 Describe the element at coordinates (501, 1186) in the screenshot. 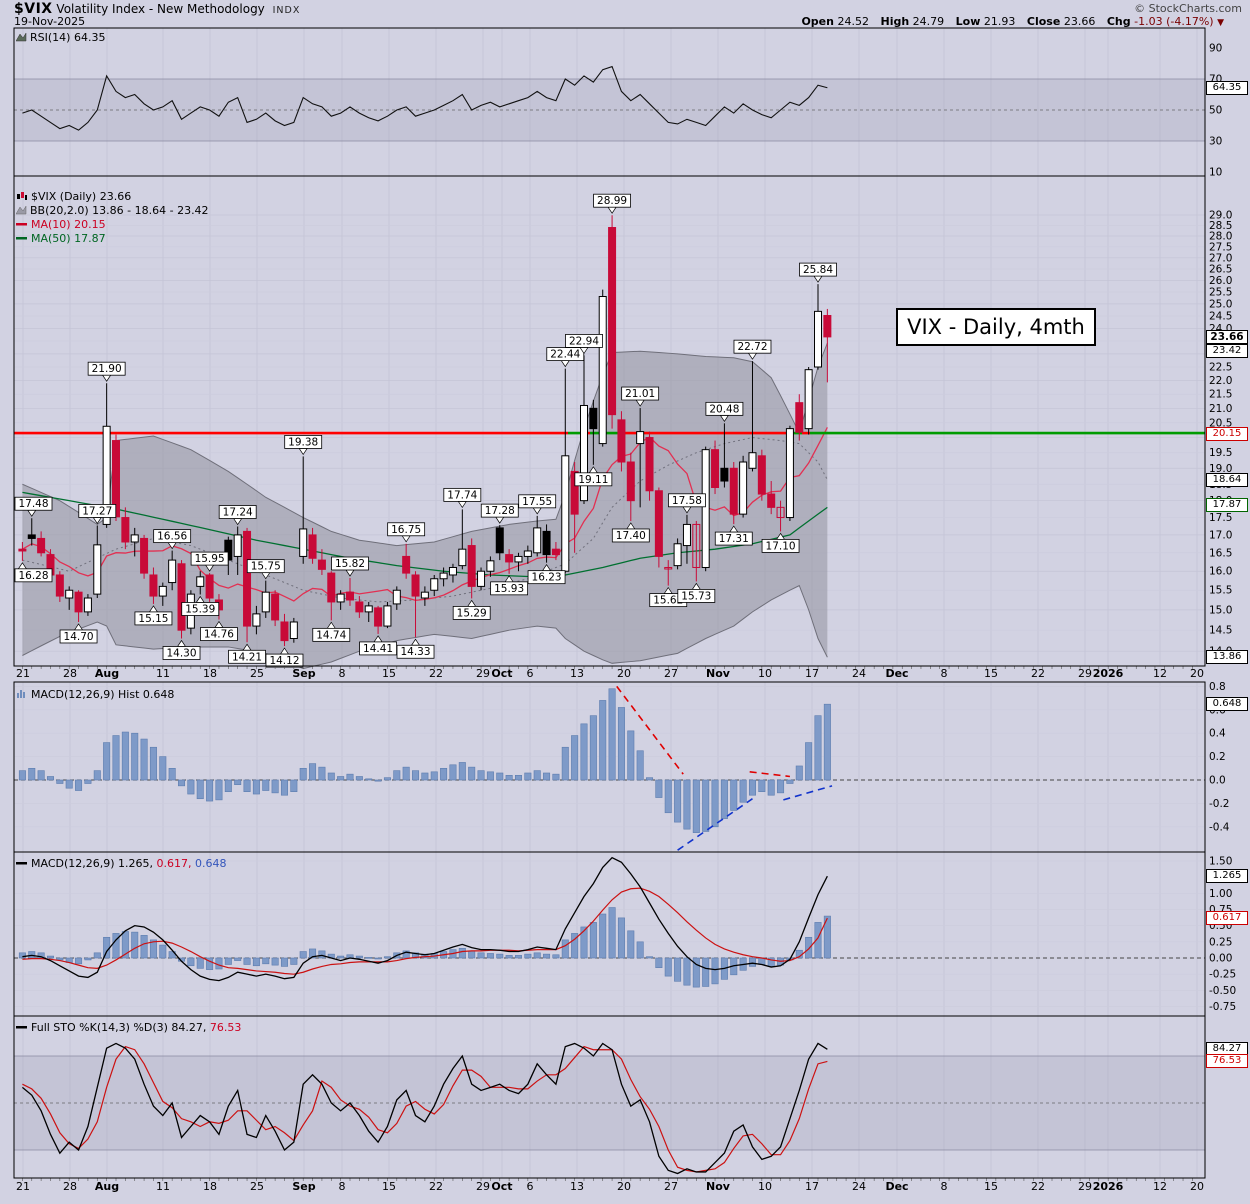

I see `x-axis-label: Oct` at that location.